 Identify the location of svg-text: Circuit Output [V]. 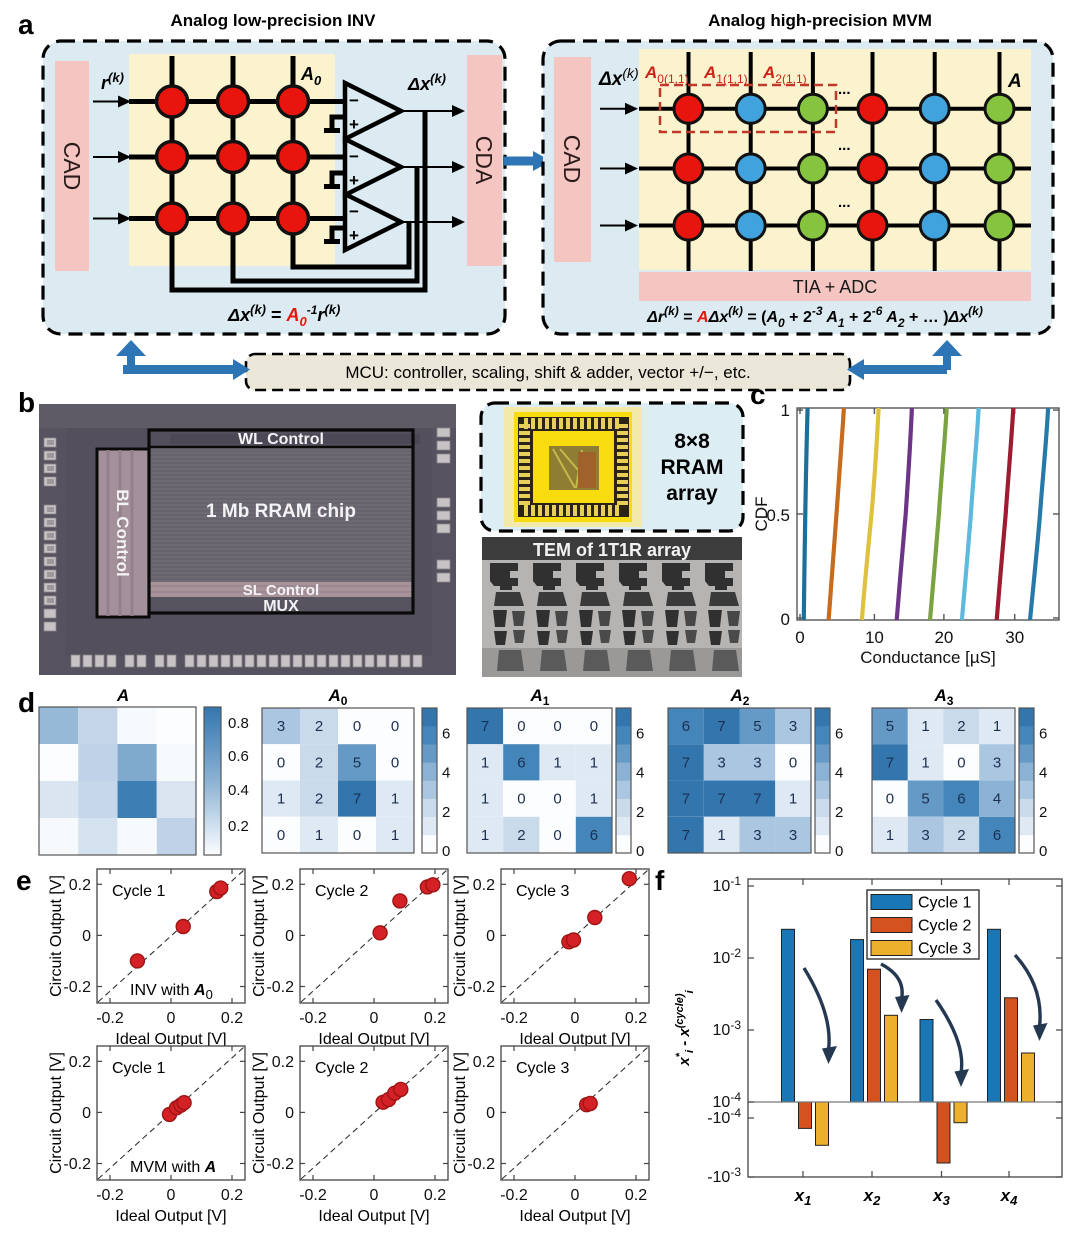
(460, 936).